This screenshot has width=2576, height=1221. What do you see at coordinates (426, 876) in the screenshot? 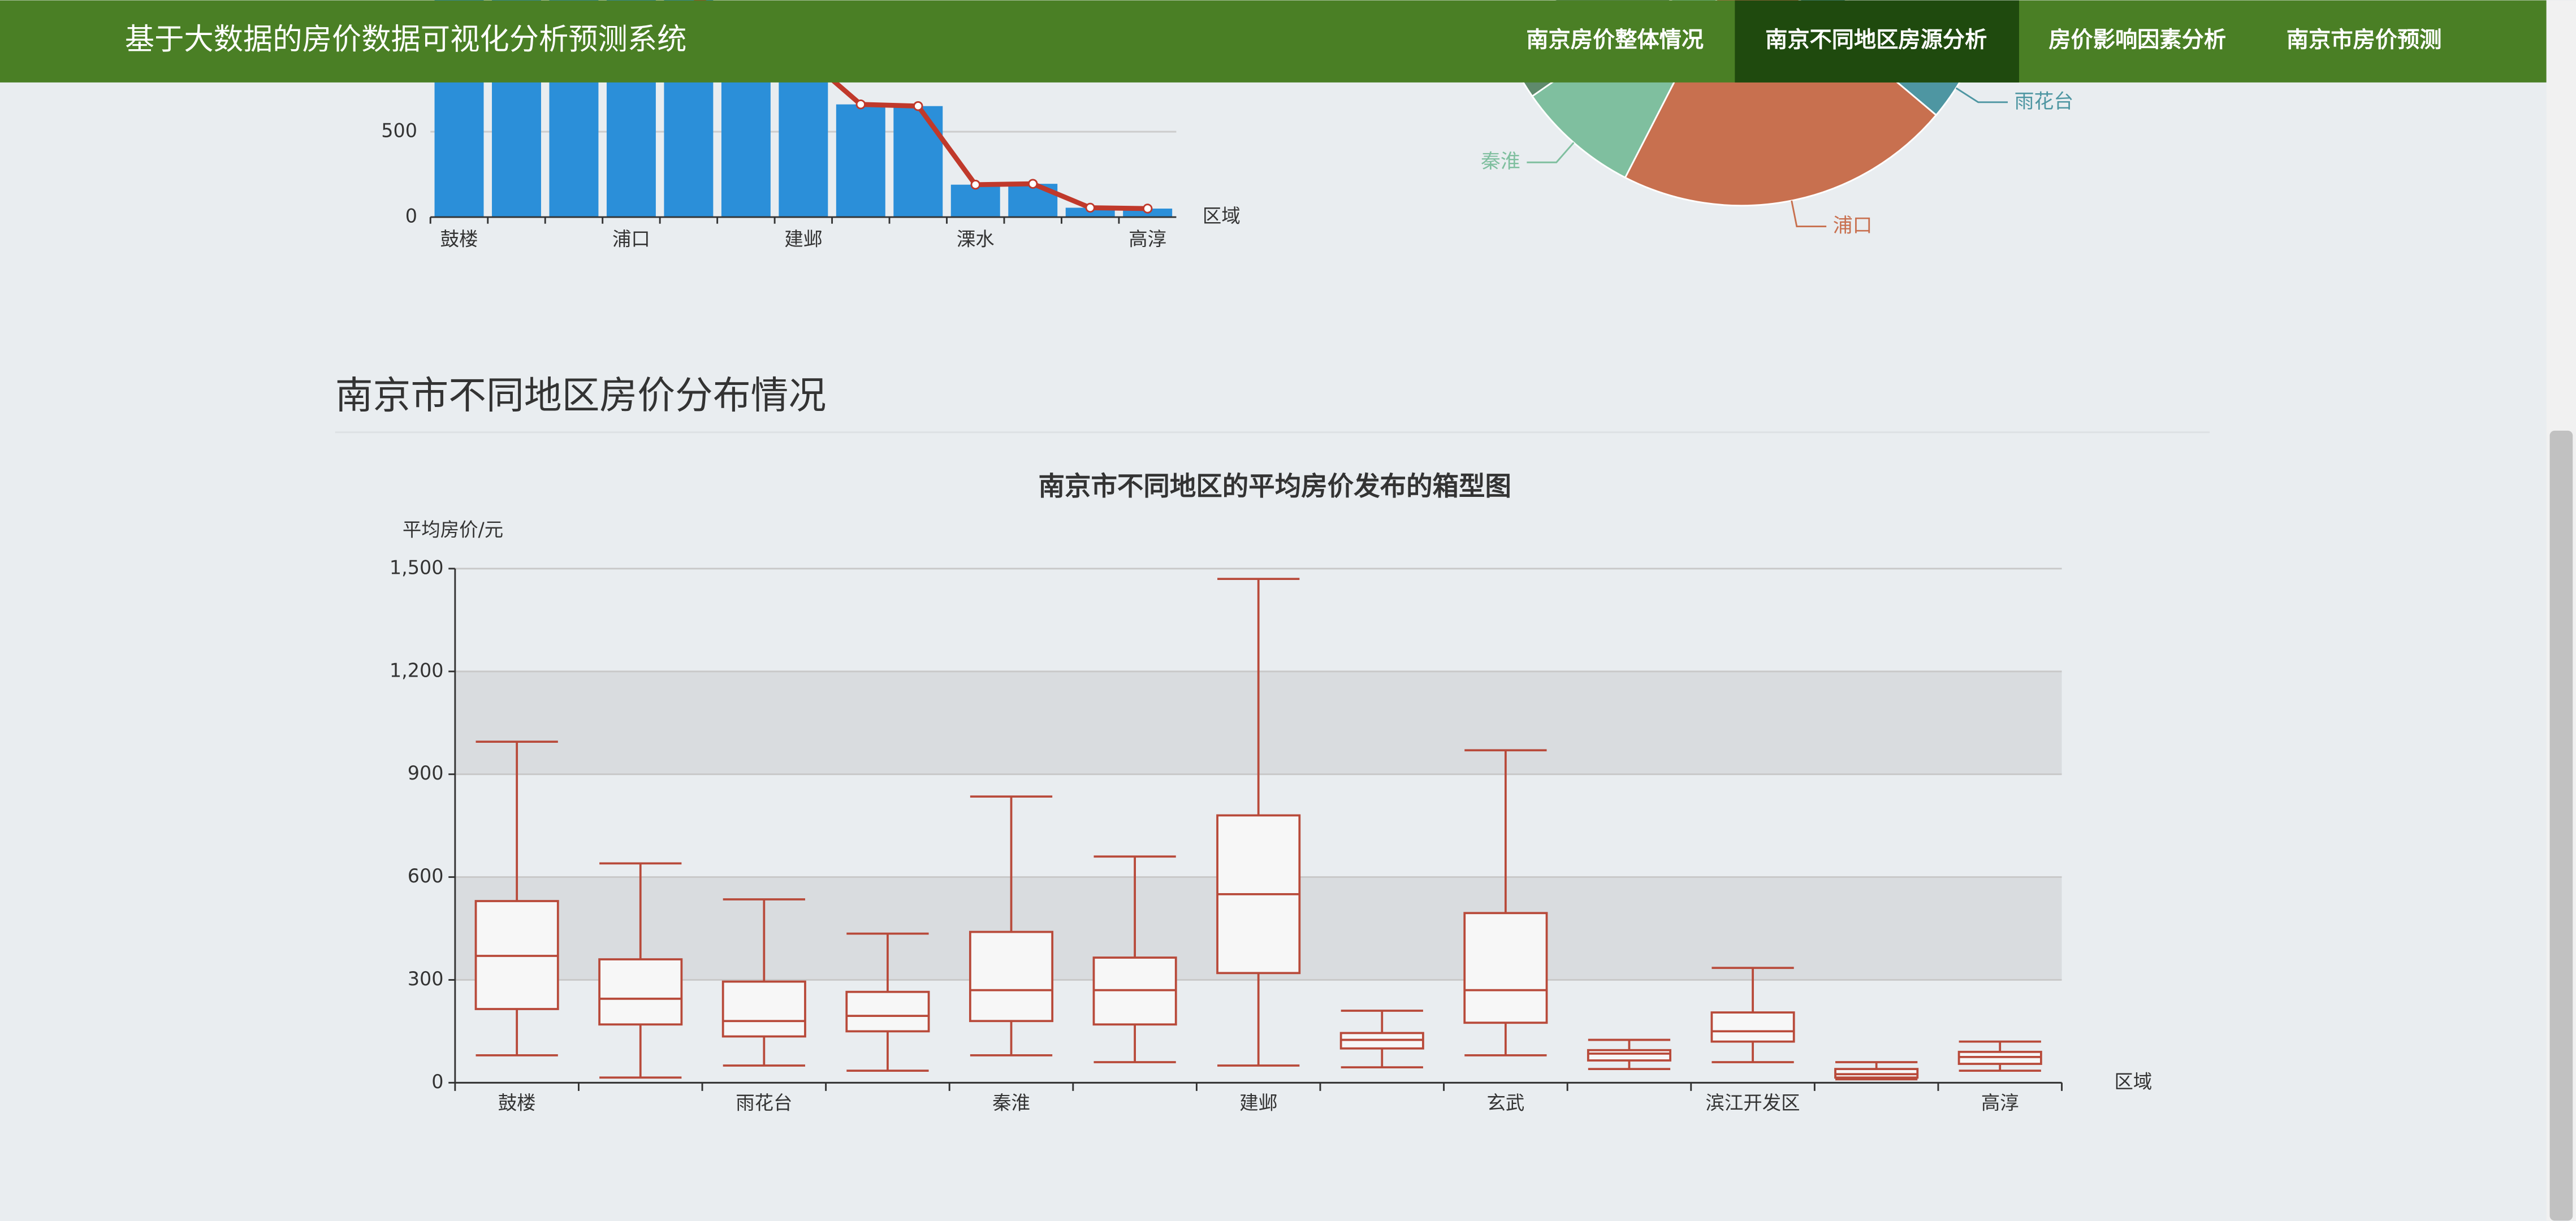
I see `y-tick-label: 600` at bounding box center [426, 876].